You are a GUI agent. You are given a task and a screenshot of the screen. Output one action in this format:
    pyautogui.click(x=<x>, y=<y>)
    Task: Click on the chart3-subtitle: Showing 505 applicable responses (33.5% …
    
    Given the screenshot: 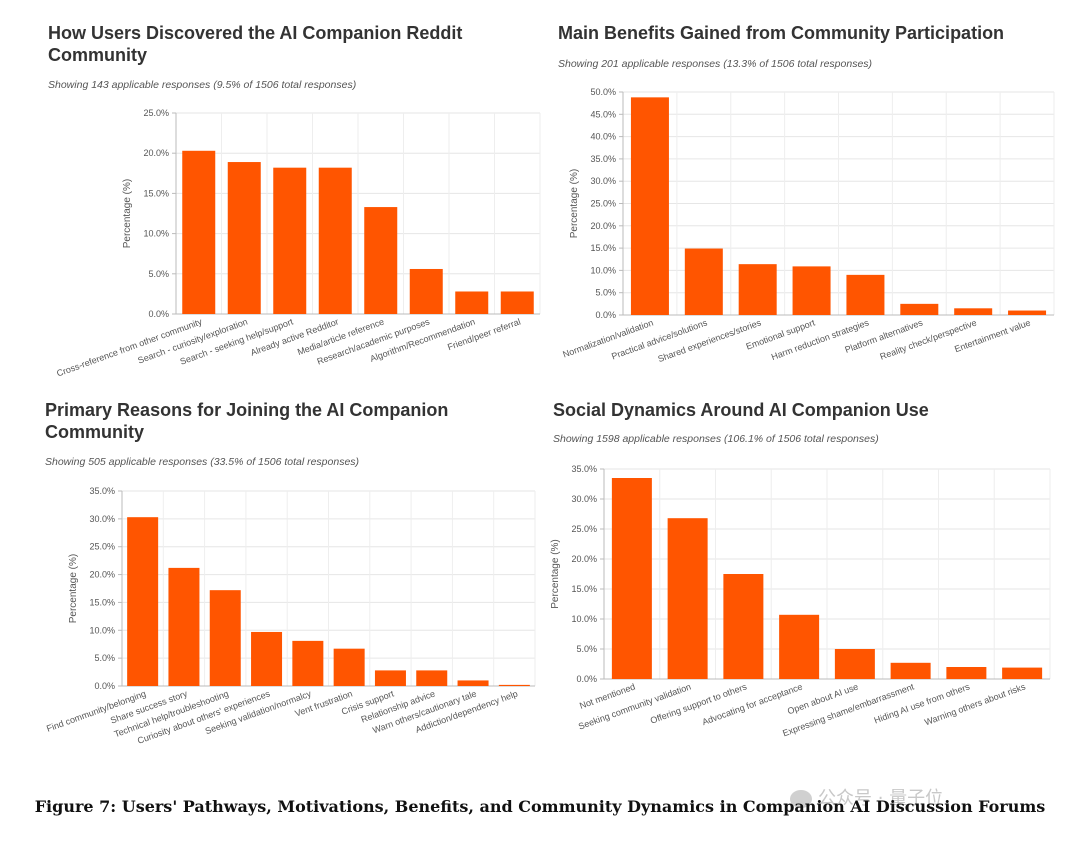 What is the action you would take?
    pyautogui.click(x=202, y=462)
    